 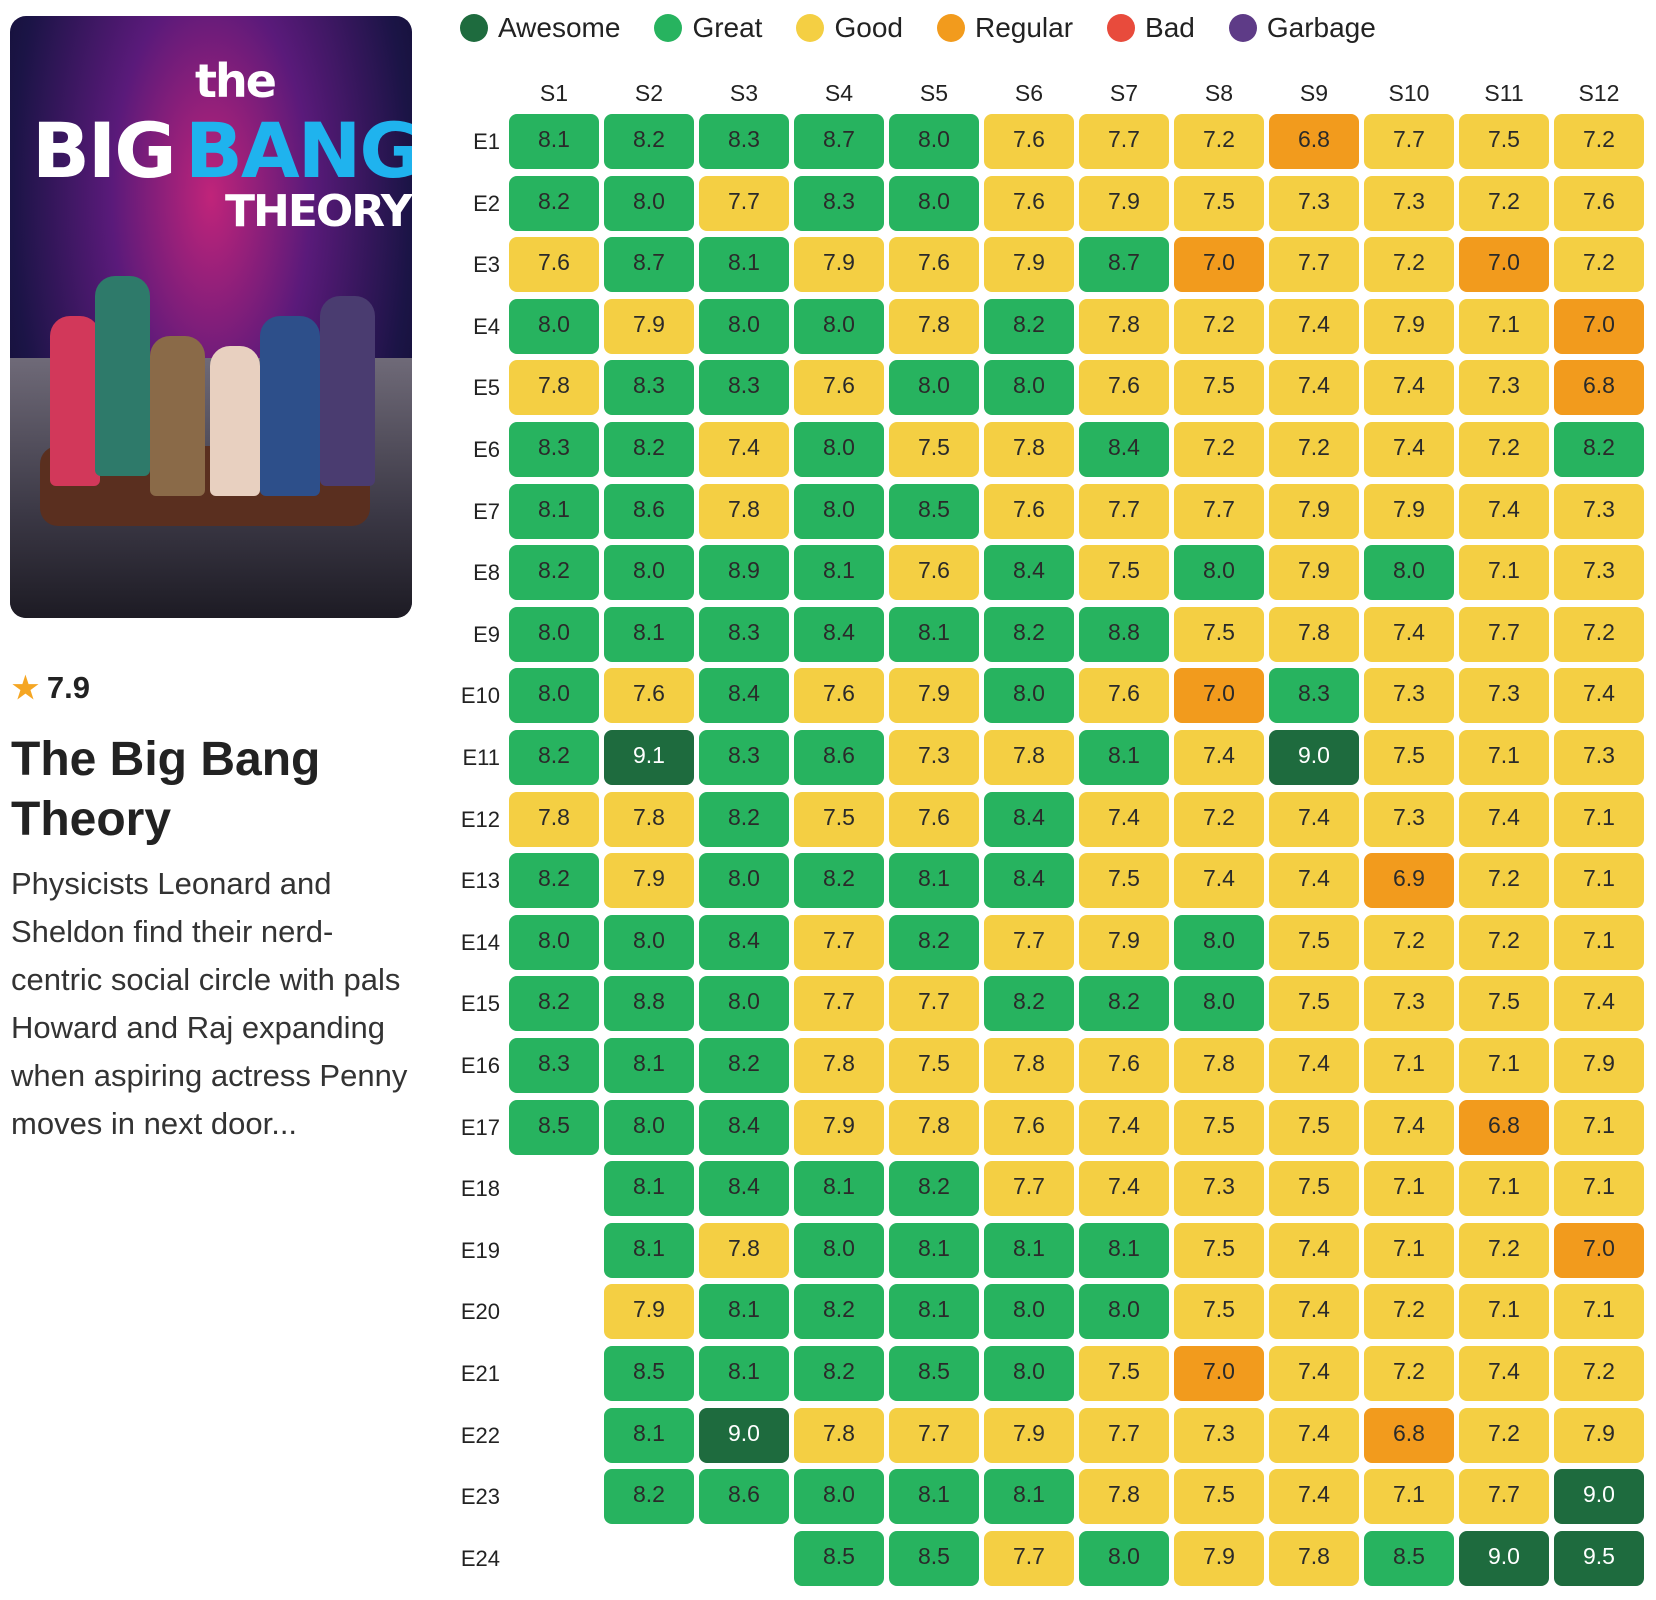 I want to click on episode-cell-s10-e15: 7.3, so click(x=1409, y=1004).